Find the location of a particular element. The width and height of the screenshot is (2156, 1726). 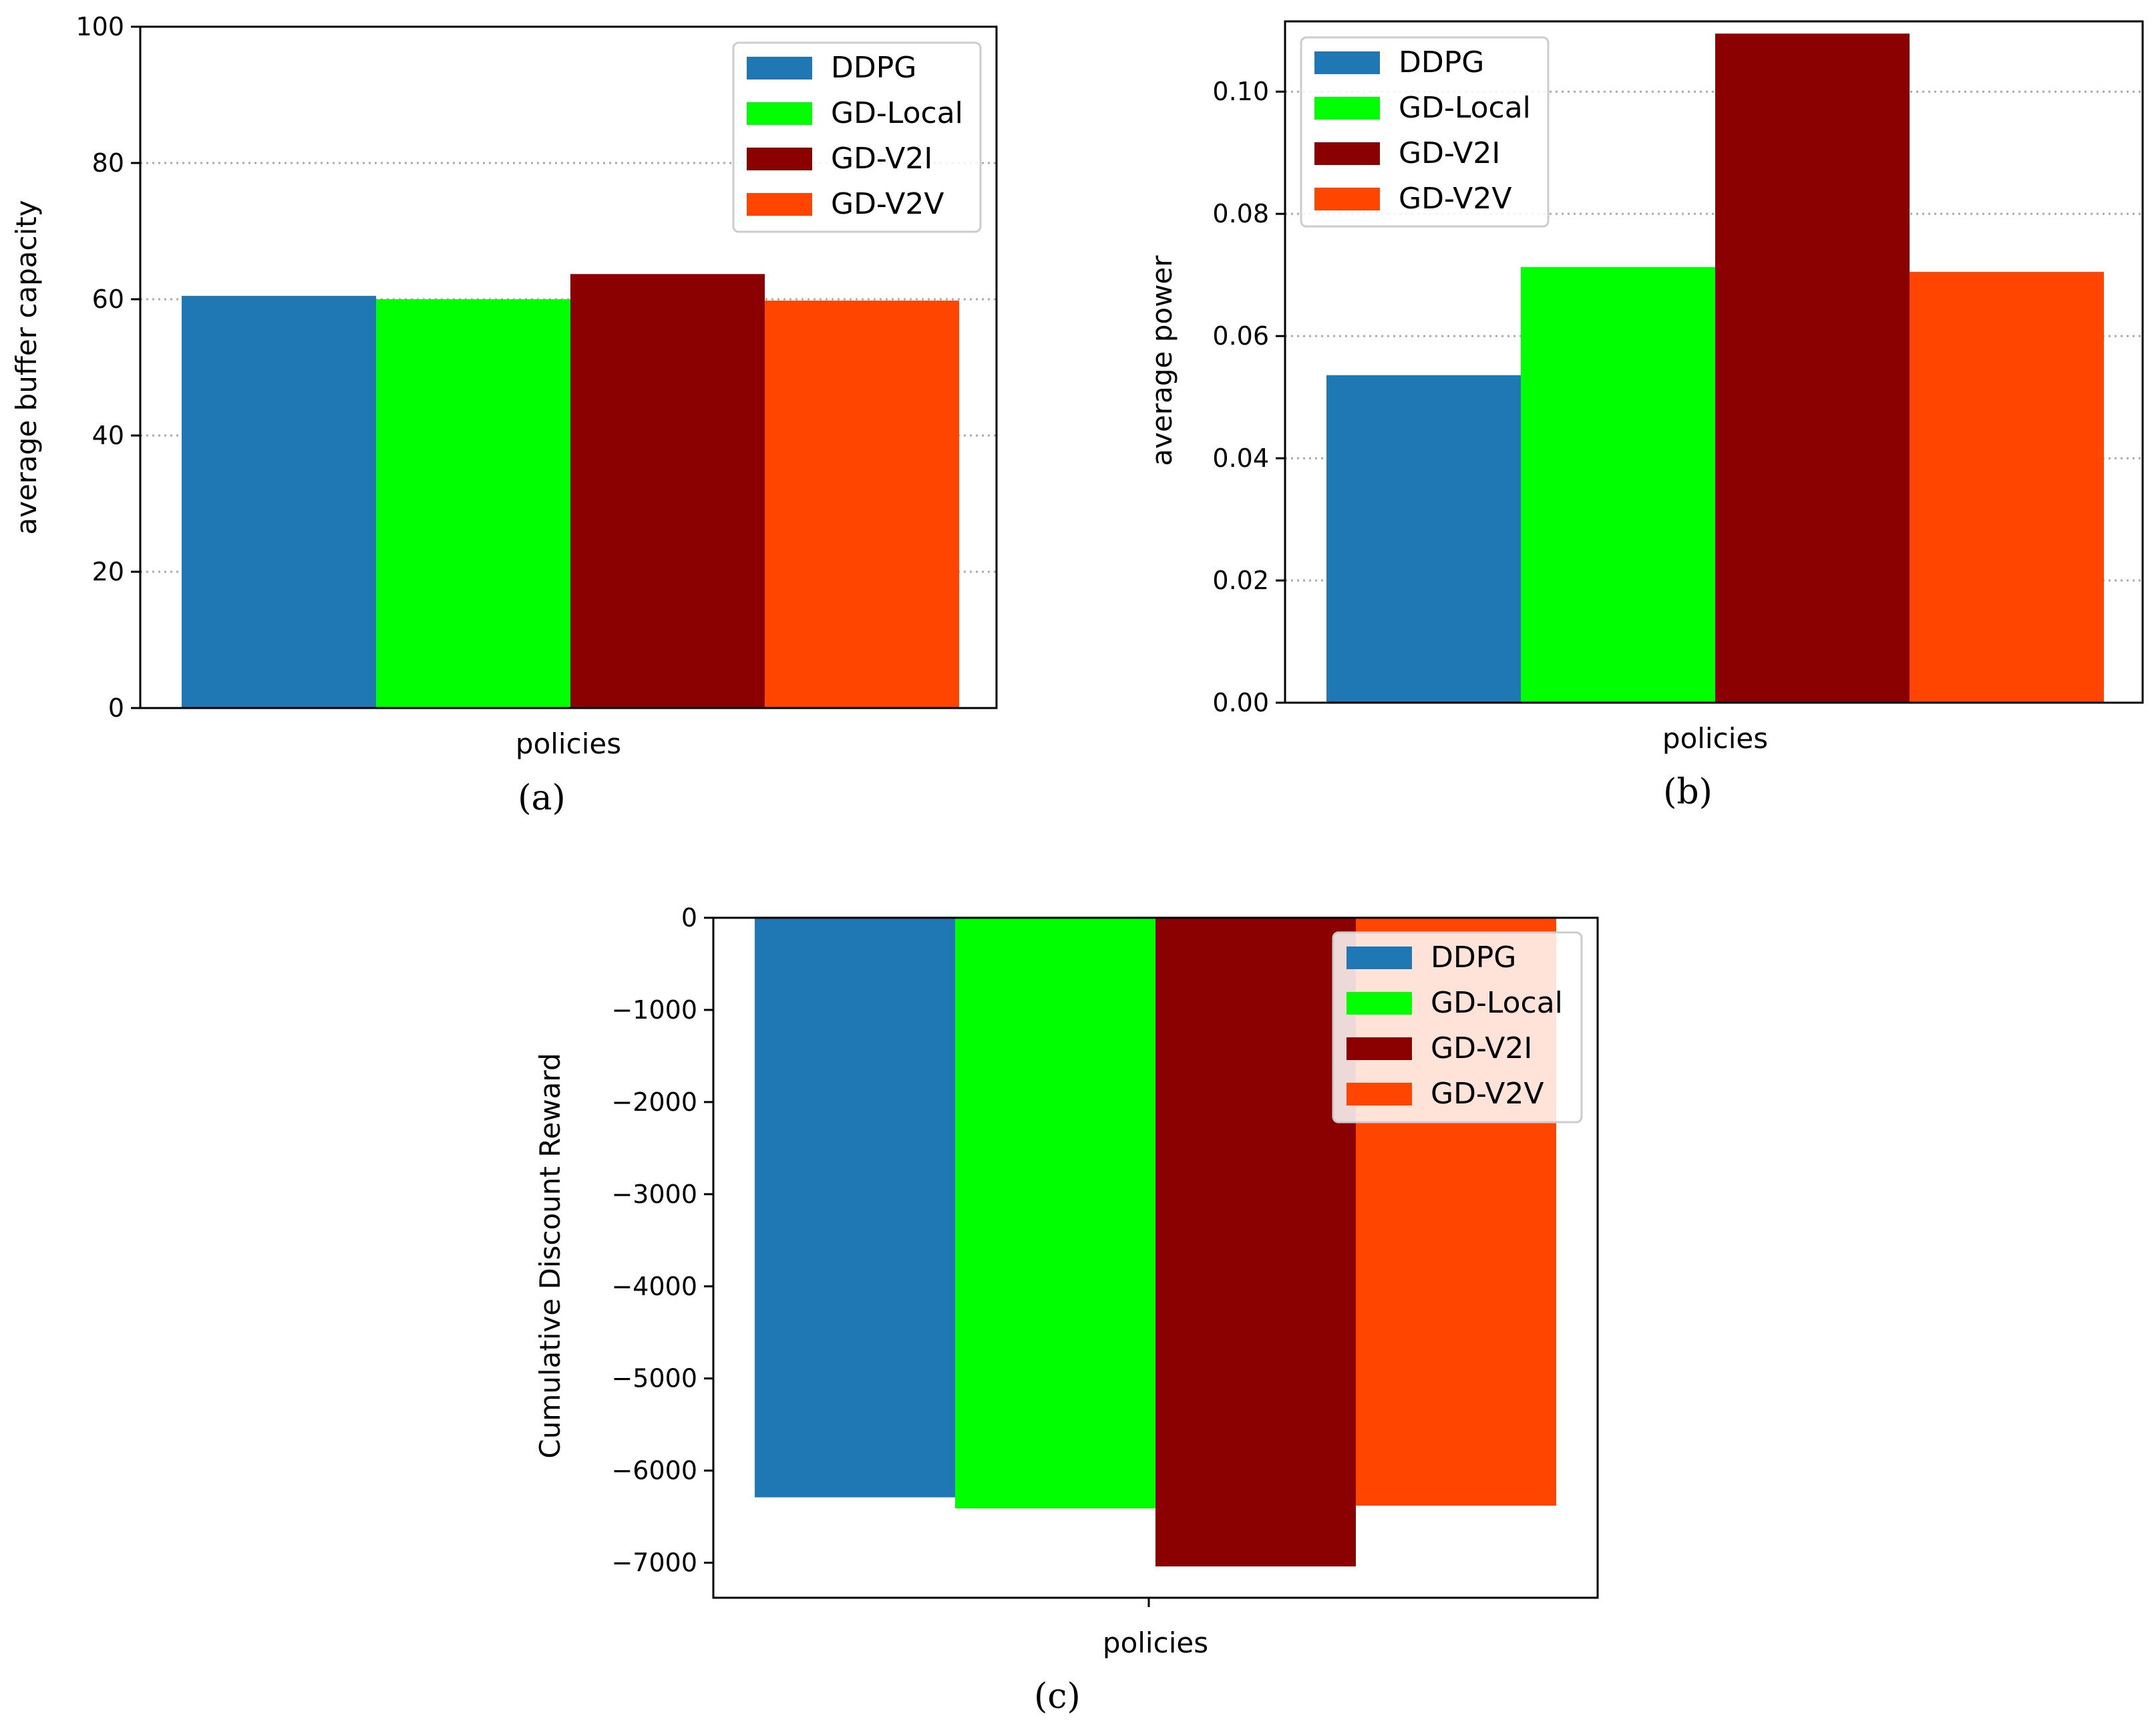

y-tick-label: −1000 is located at coordinates (654, 1010).